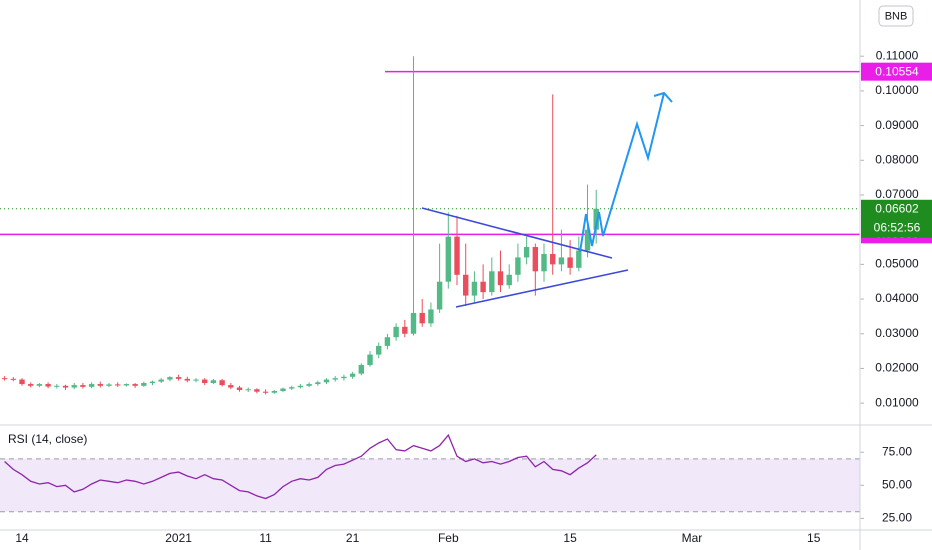 This screenshot has width=932, height=550. What do you see at coordinates (896, 218) in the screenshot?
I see `last-price-box` at bounding box center [896, 218].